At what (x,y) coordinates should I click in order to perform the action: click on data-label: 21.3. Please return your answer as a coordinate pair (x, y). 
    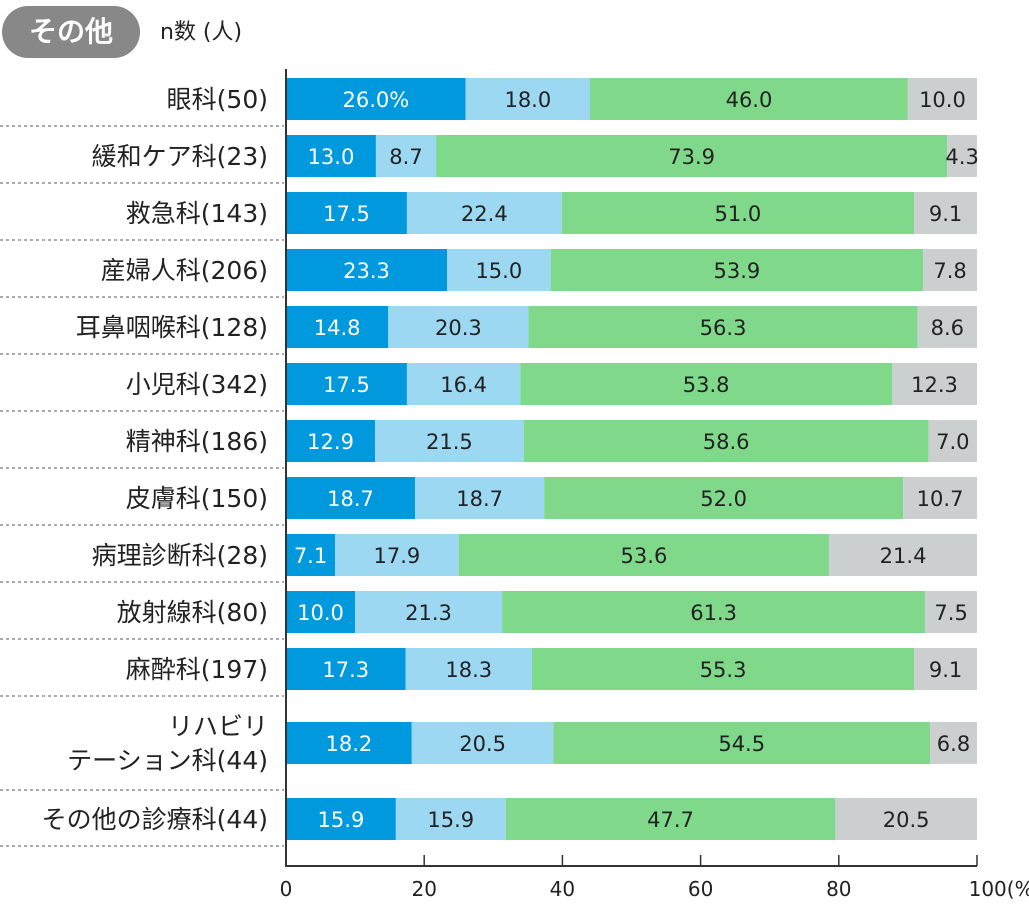
    Looking at the image, I should click on (428, 613).